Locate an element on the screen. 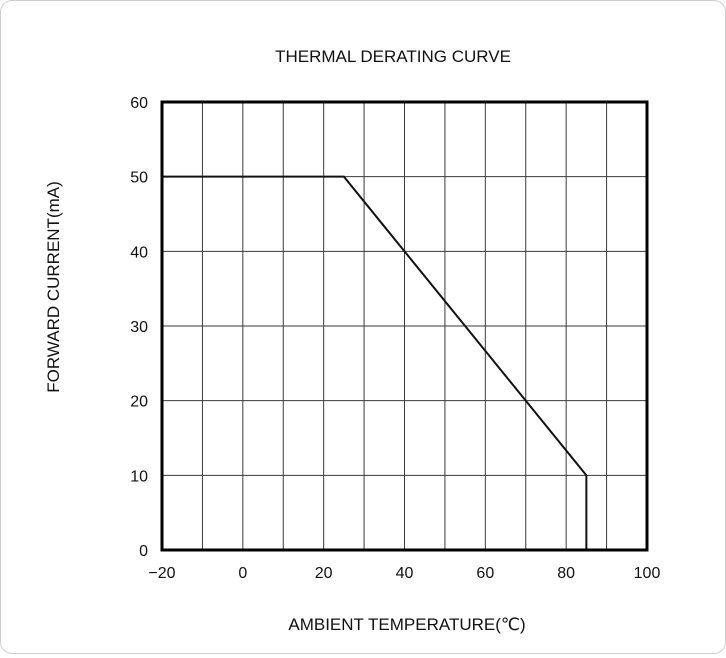 Image resolution: width=726 pixels, height=658 pixels. y-tick-label: 0 is located at coordinates (143, 551).